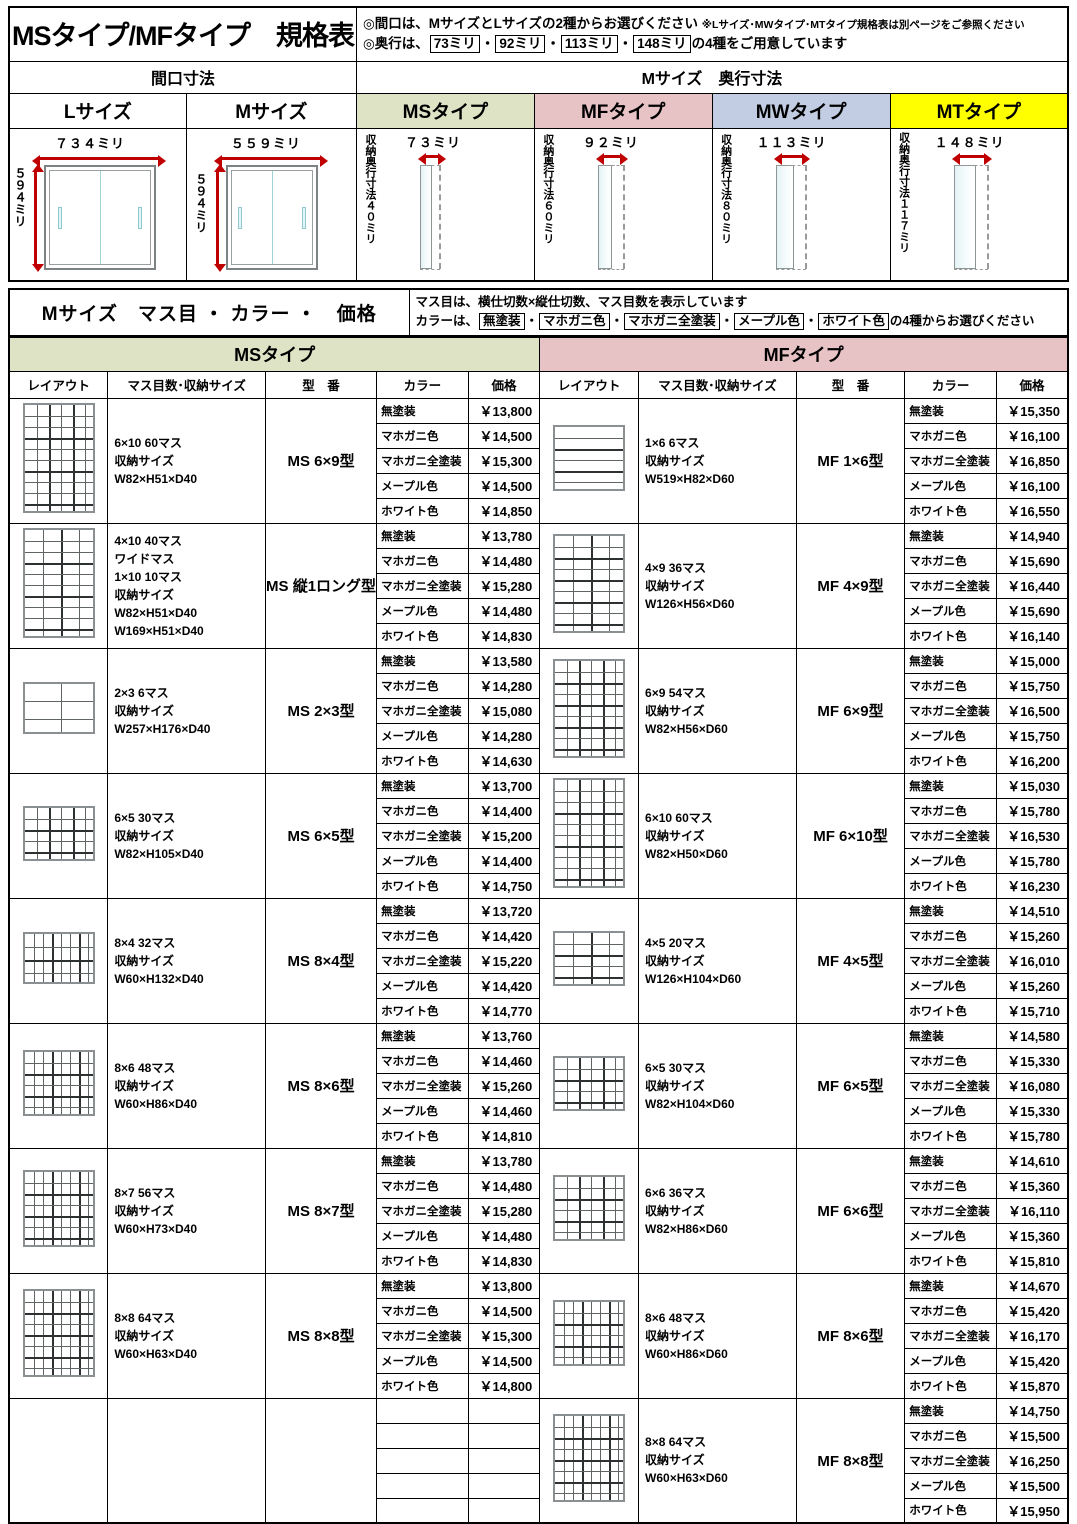 The width and height of the screenshot is (1077, 1524). Describe the element at coordinates (626, 43) in the screenshot. I see `sep3: ・` at that location.